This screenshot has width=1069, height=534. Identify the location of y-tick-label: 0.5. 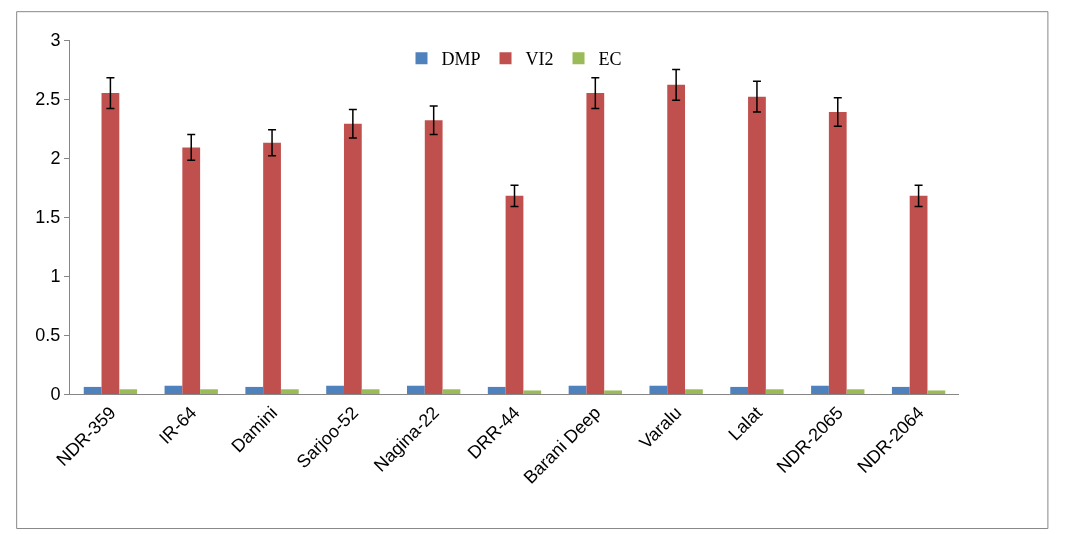
(48, 335).